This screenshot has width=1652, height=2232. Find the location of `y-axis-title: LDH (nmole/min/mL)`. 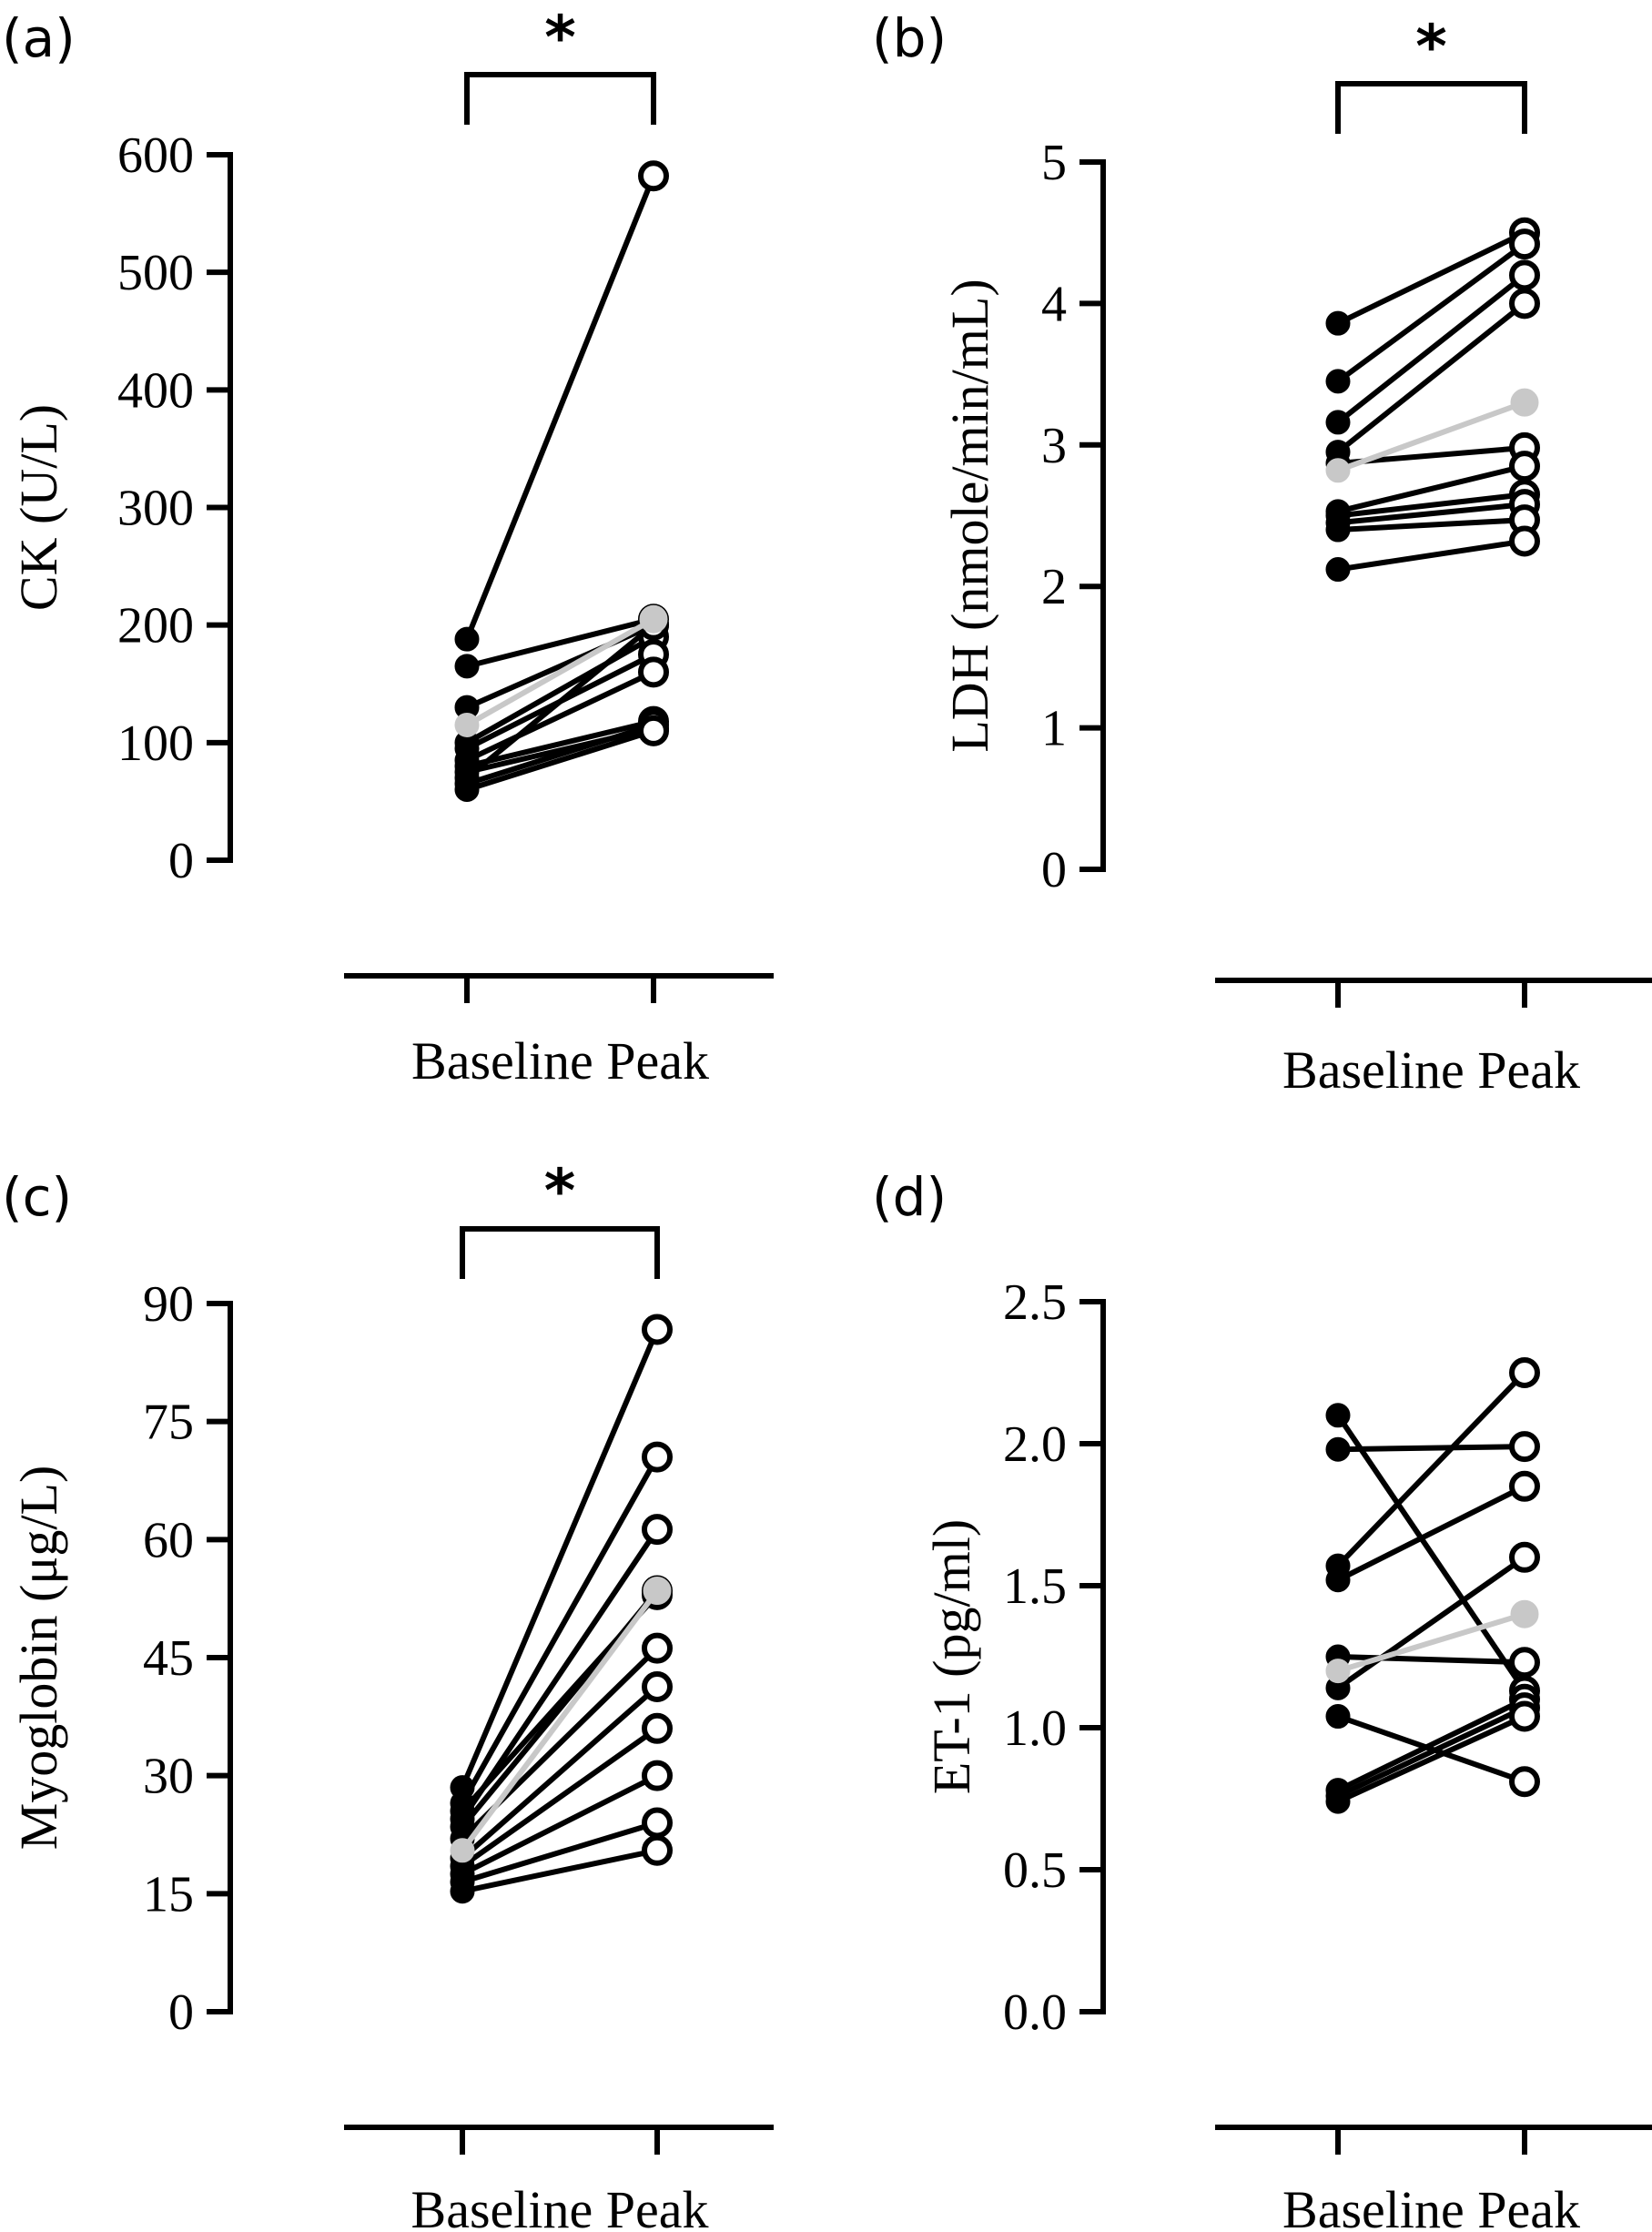

y-axis-title: LDH (nmole/min/mL) is located at coordinates (970, 515).